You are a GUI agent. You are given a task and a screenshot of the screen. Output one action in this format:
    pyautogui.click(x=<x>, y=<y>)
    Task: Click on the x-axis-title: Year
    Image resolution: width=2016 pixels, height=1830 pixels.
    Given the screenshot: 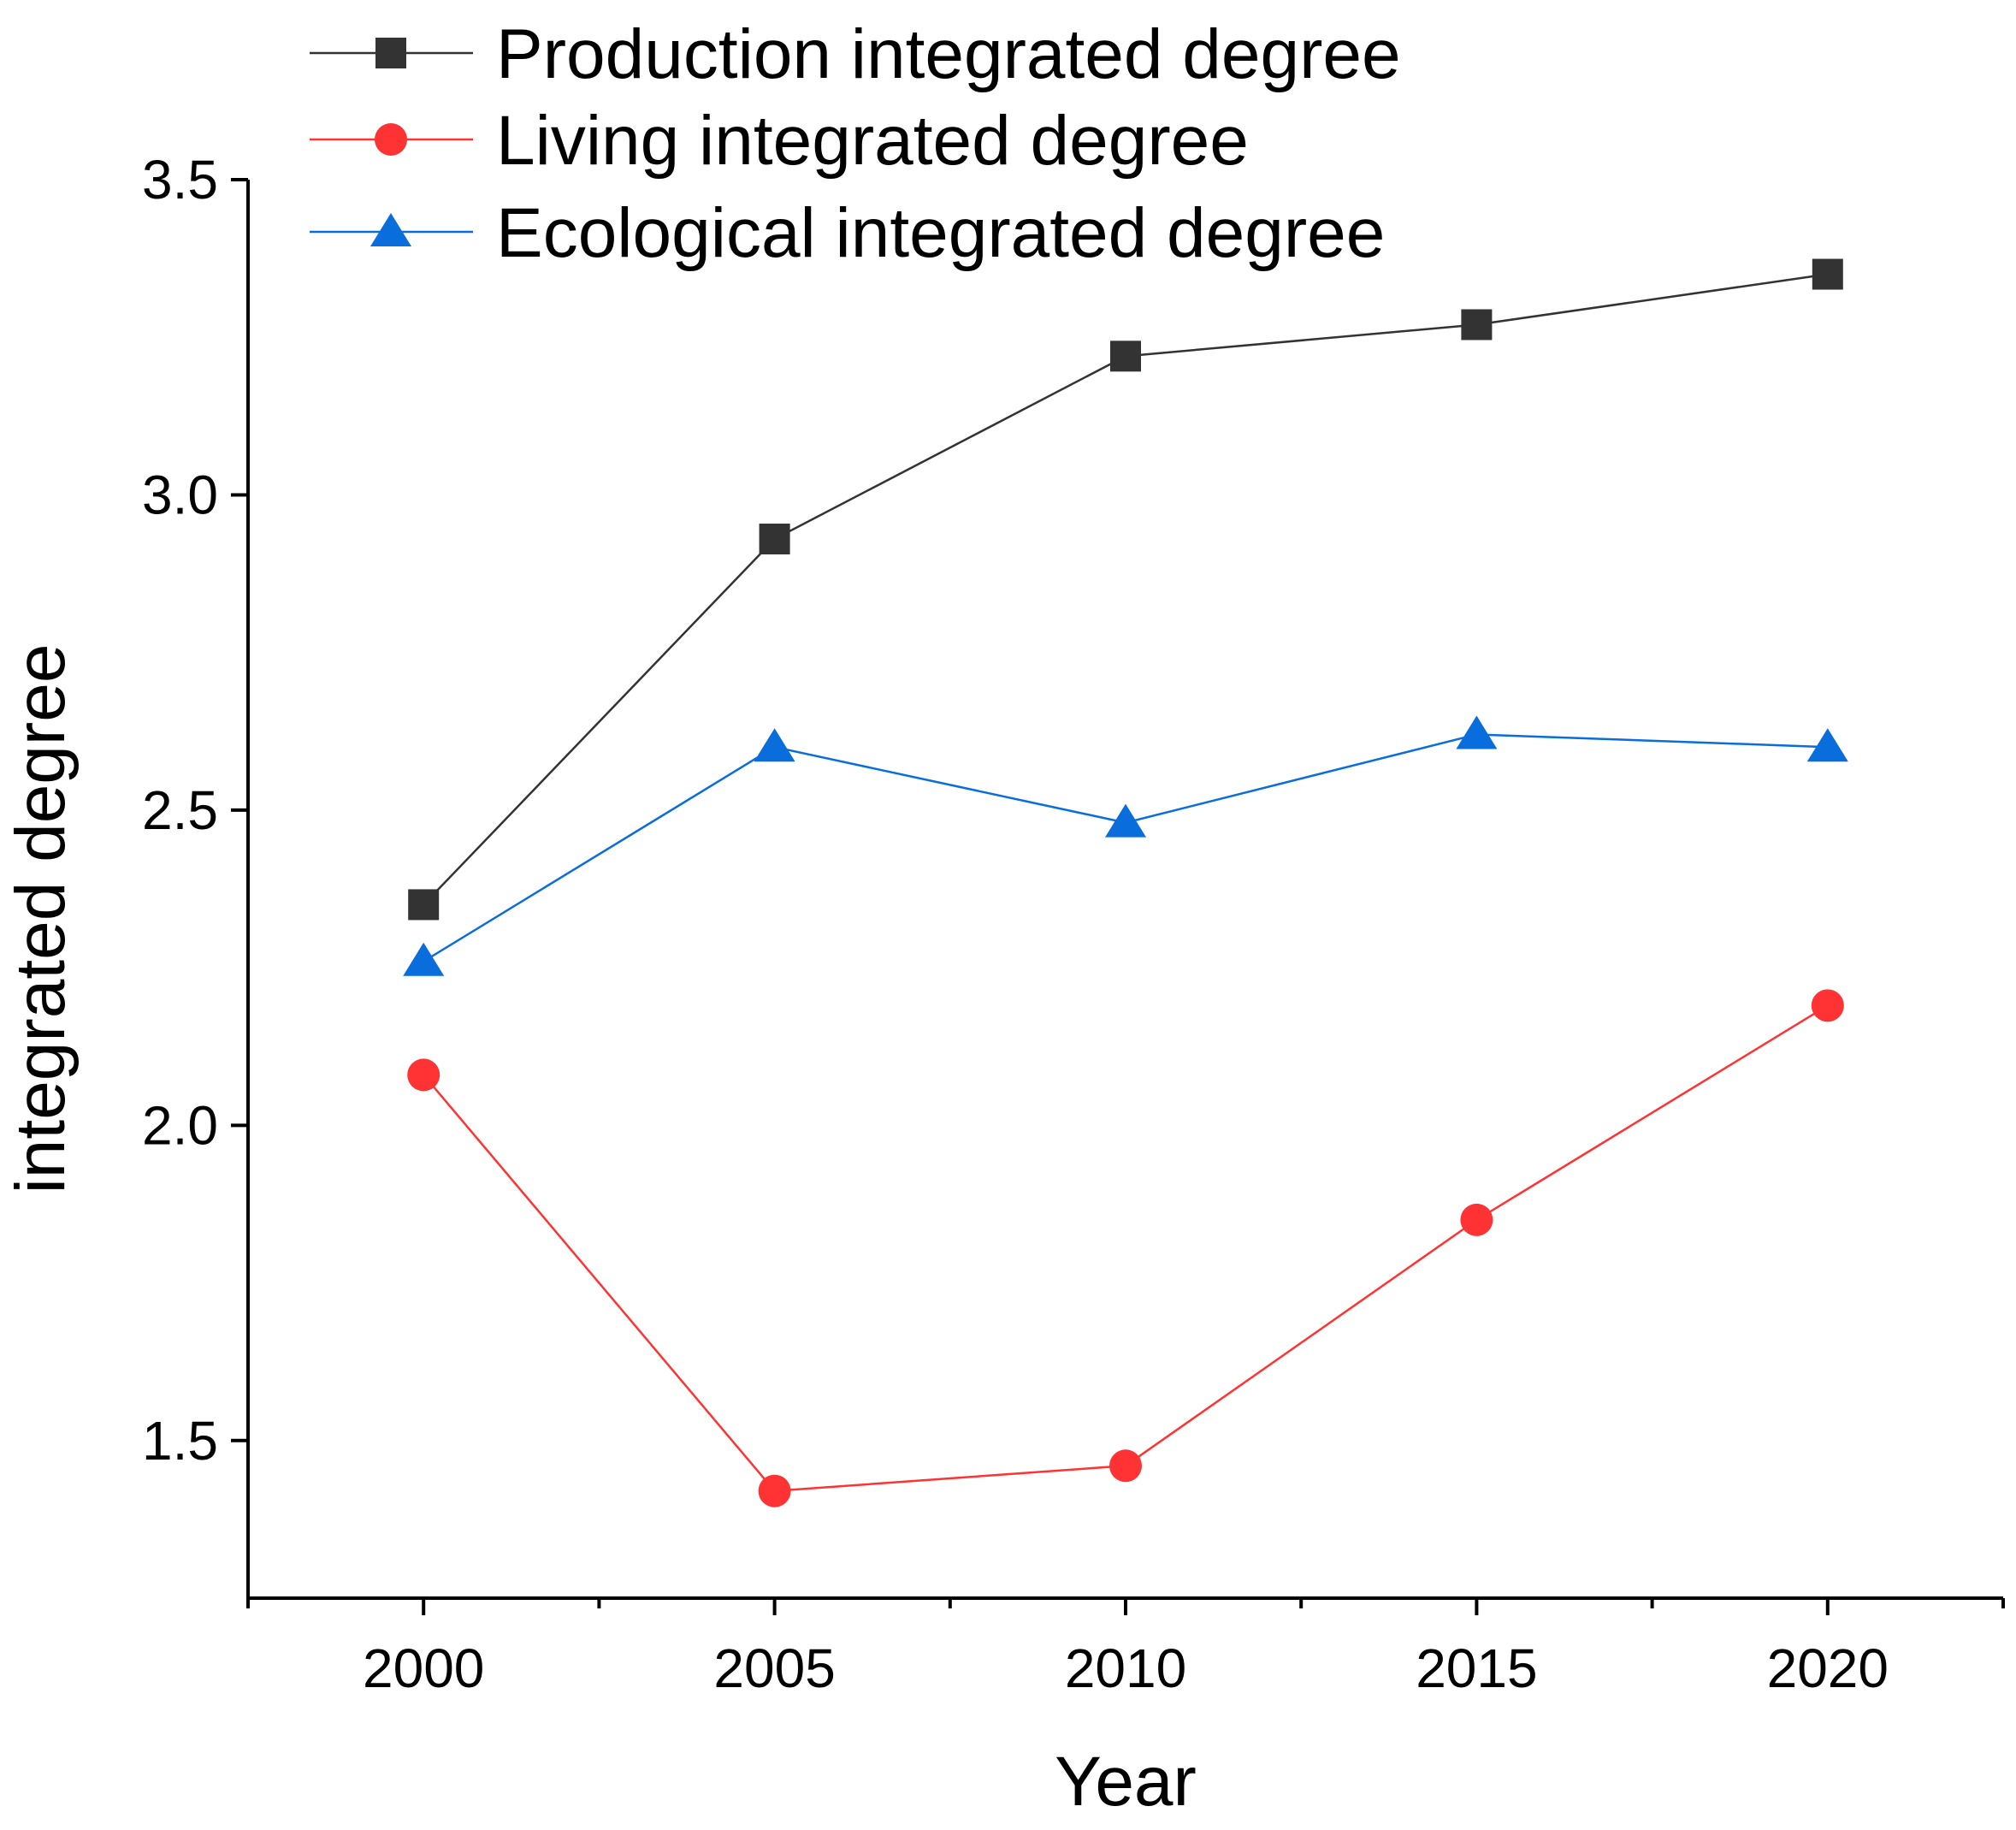 What is the action you would take?
    pyautogui.click(x=1126, y=1782)
    